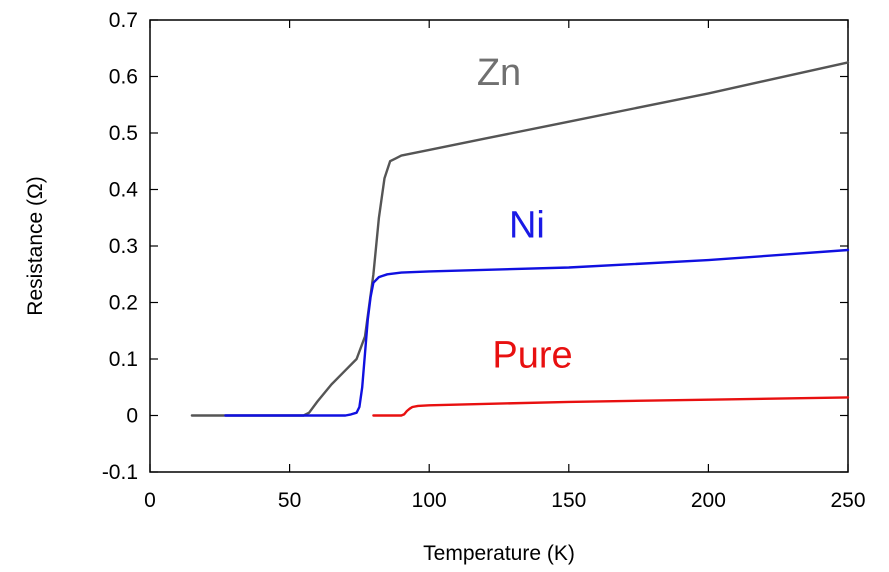  Describe the element at coordinates (611, 406) in the screenshot. I see `series-line-pure` at that location.